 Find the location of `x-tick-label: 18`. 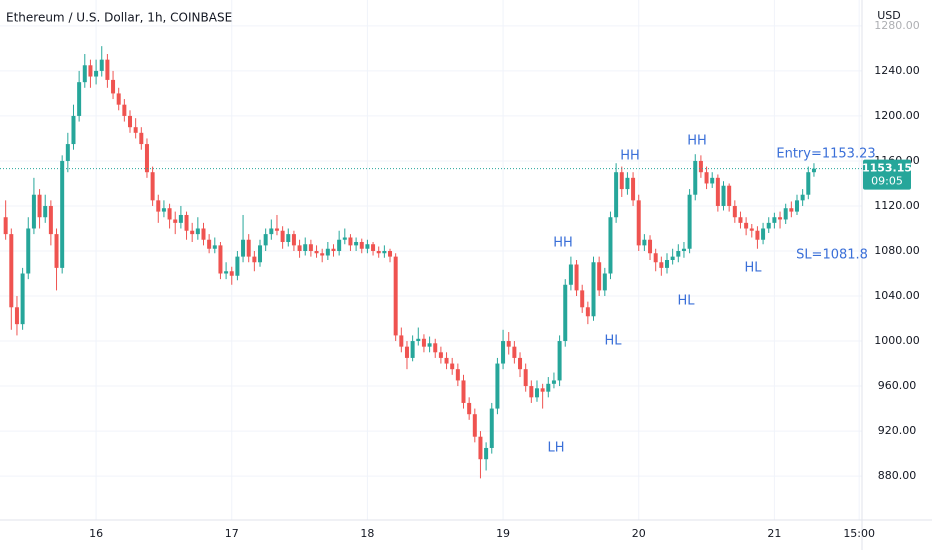

x-tick-label: 18 is located at coordinates (367, 533).